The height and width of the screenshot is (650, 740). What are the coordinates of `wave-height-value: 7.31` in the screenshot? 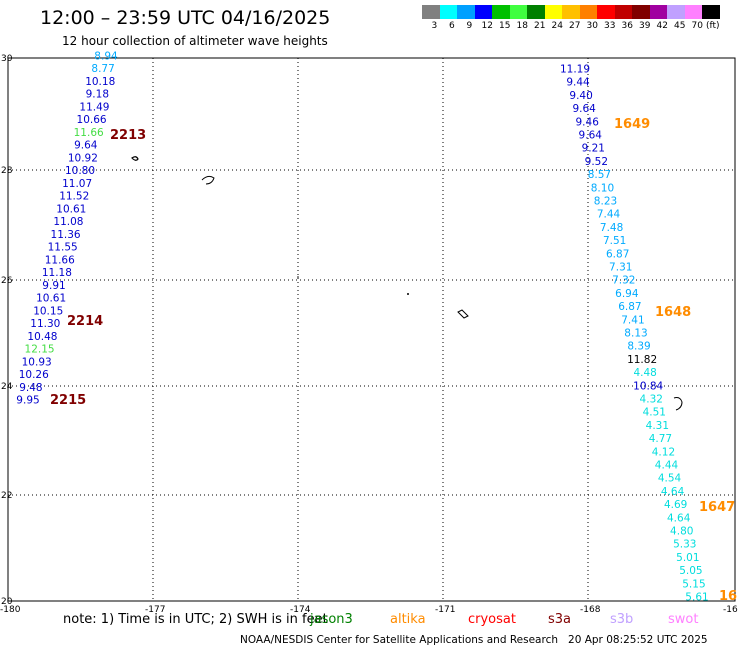 It's located at (620, 268).